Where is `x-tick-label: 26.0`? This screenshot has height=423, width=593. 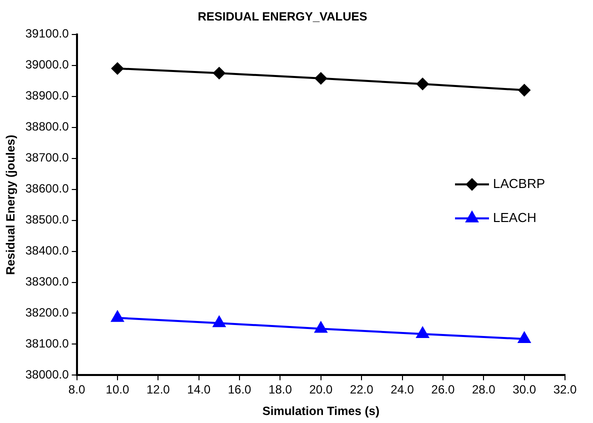
x-tick-label: 26.0 is located at coordinates (443, 389).